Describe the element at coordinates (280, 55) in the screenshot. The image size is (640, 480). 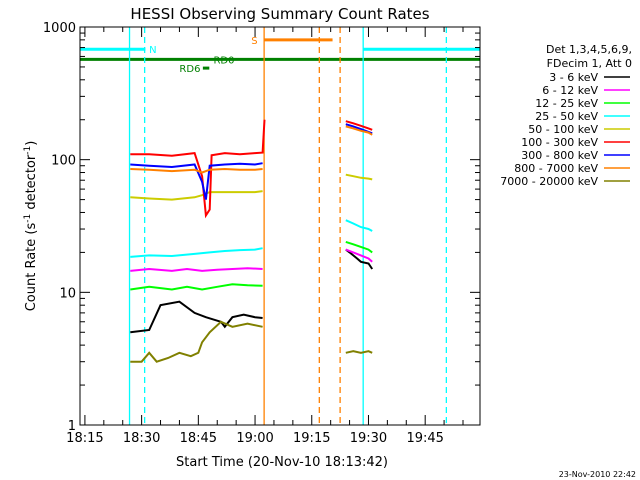
I see `flag-bars: N S RD0 RD6` at that location.